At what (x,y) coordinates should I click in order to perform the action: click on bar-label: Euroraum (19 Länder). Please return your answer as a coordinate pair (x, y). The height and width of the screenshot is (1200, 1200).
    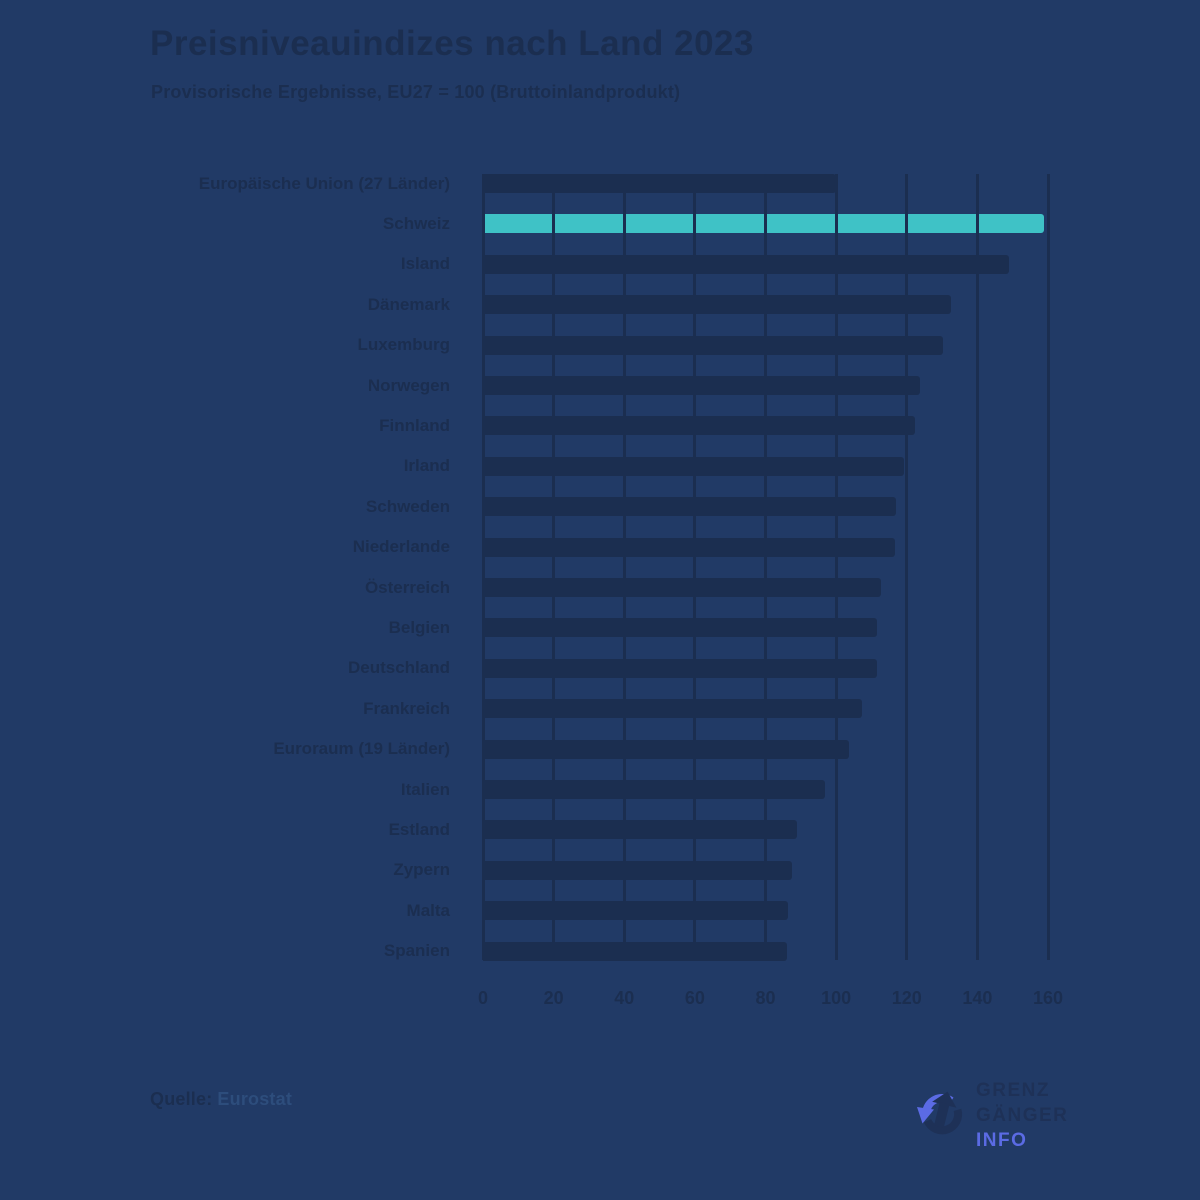
    Looking at the image, I should click on (361, 749).